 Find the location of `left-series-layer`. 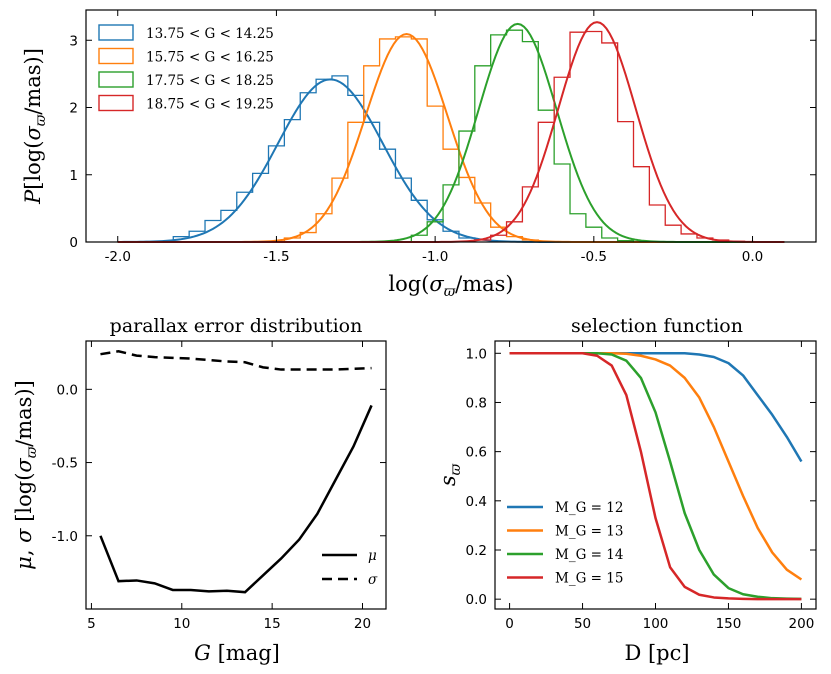

left-series-layer is located at coordinates (236, 471).